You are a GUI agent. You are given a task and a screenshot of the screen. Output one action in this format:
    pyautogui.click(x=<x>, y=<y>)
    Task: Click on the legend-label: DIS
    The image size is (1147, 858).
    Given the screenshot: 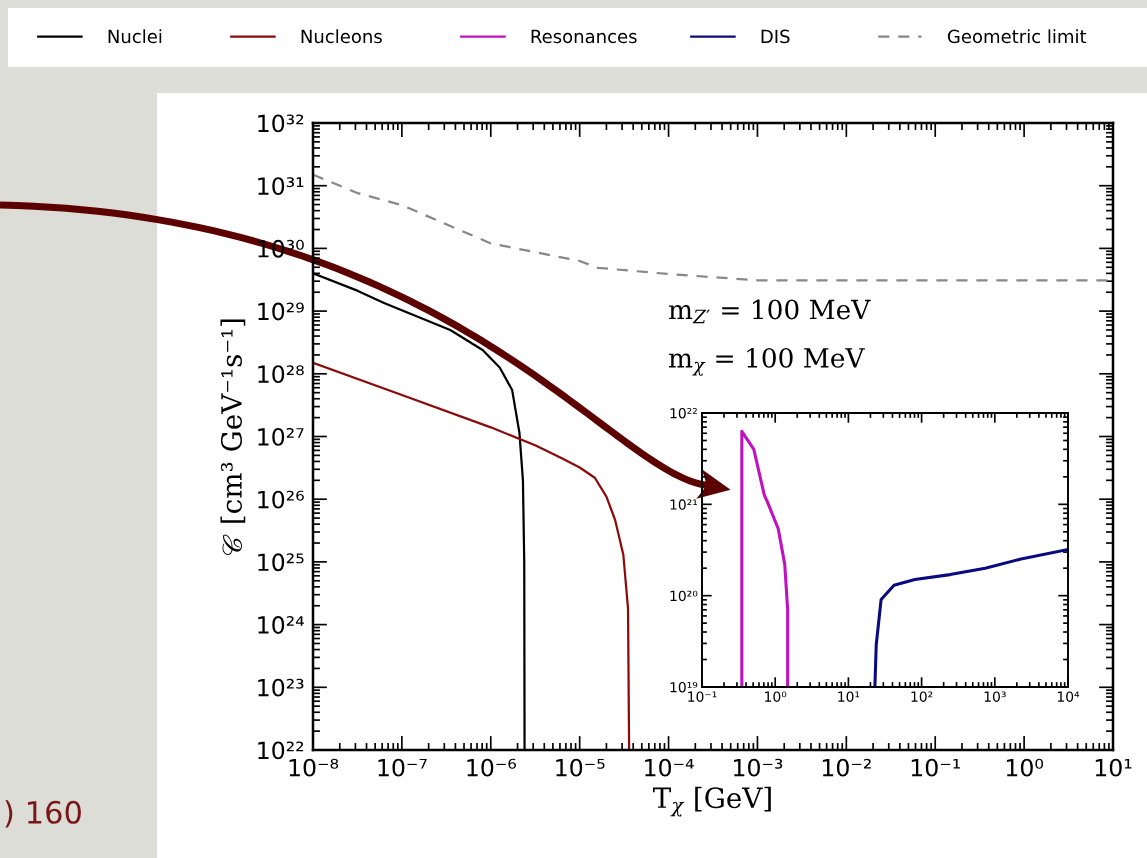 What is the action you would take?
    pyautogui.click(x=775, y=36)
    